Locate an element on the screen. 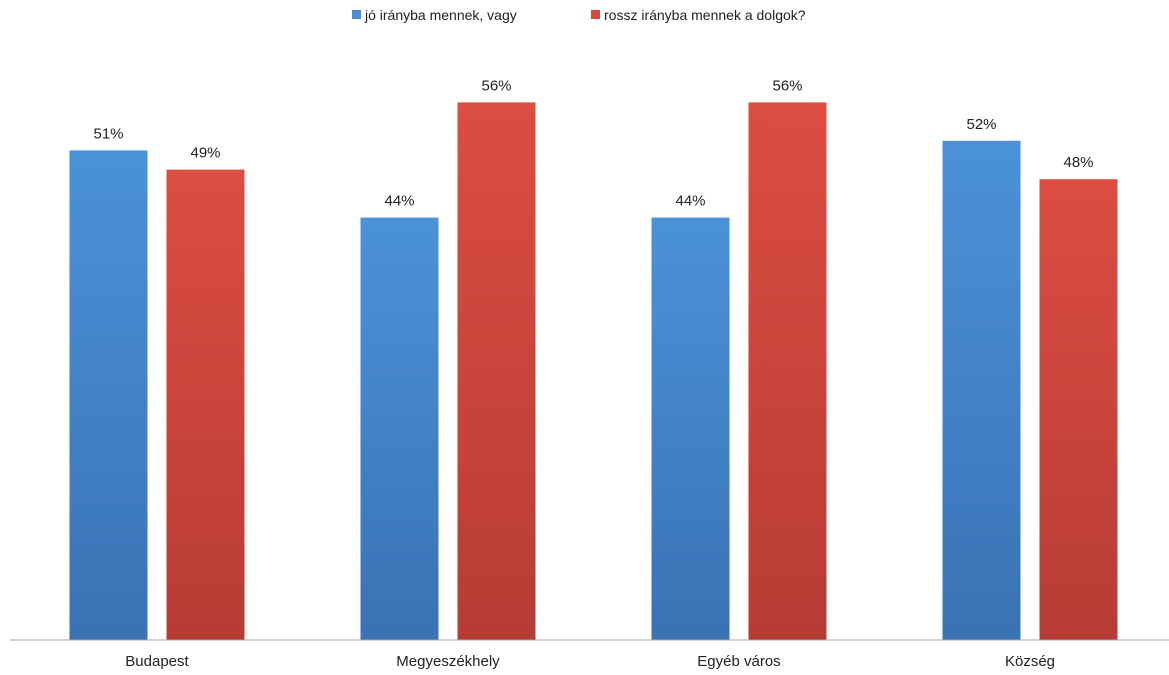 This screenshot has width=1169, height=675. category-label-egyeb-varos: Egyéb város is located at coordinates (738, 661).